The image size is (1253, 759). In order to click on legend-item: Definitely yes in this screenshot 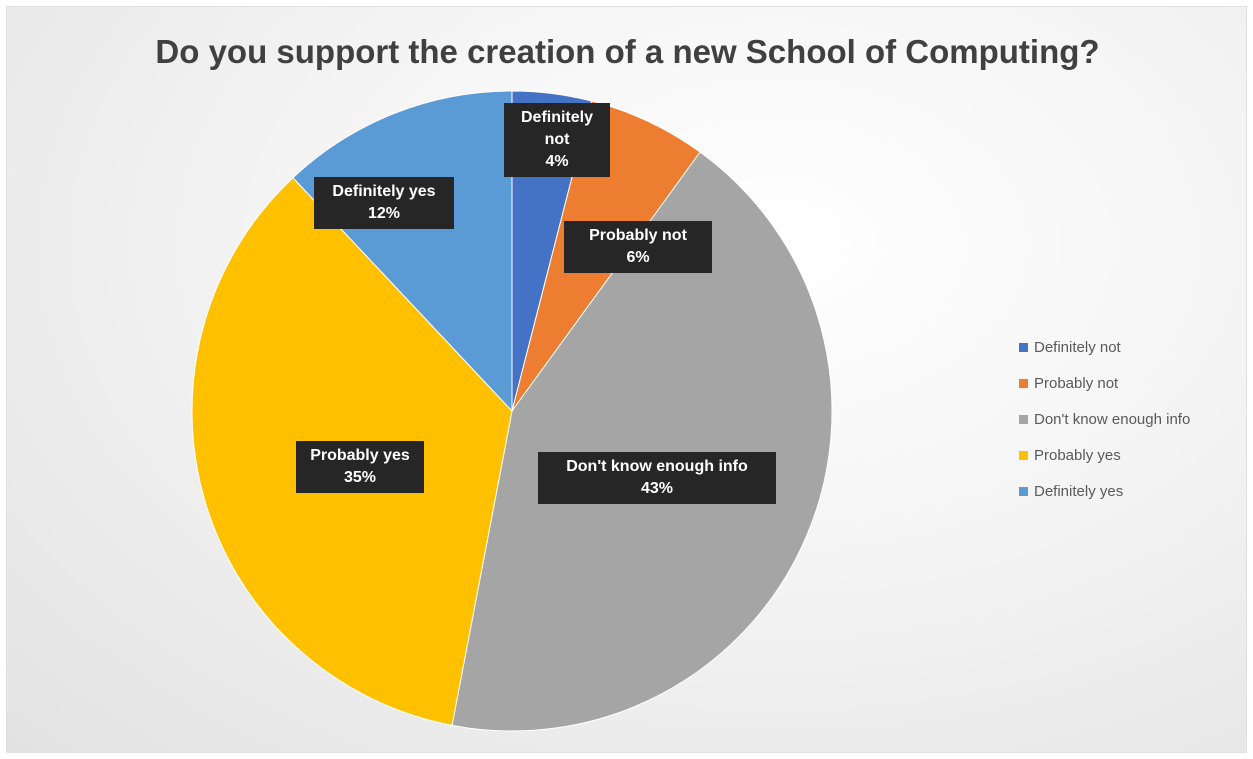, I will do `click(1130, 491)`.